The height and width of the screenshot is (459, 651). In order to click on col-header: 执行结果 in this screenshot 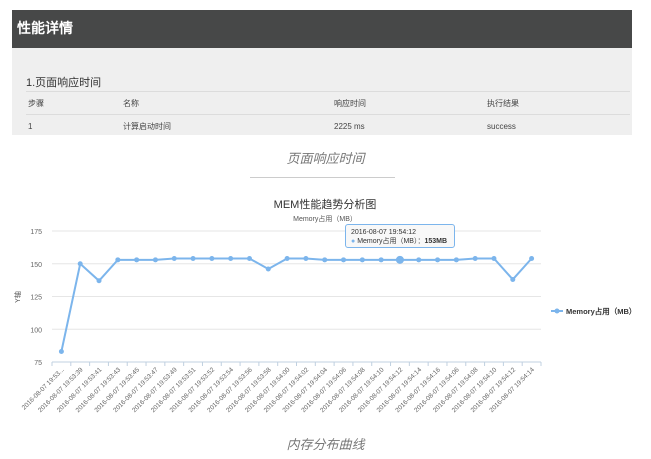, I will do `click(557, 103)`.